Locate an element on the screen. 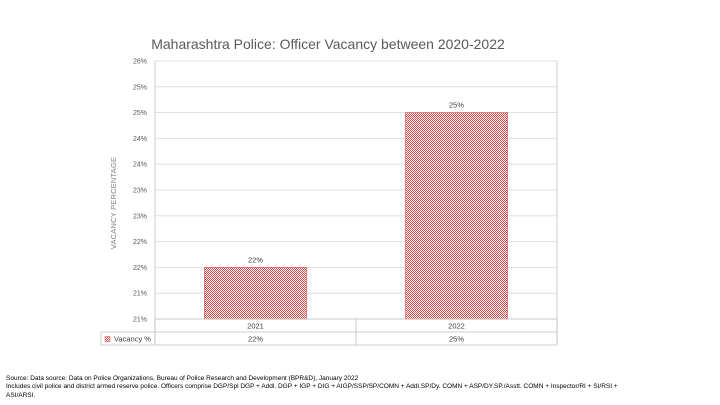 This screenshot has width=720, height=405. legend-swatch is located at coordinates (107, 339).